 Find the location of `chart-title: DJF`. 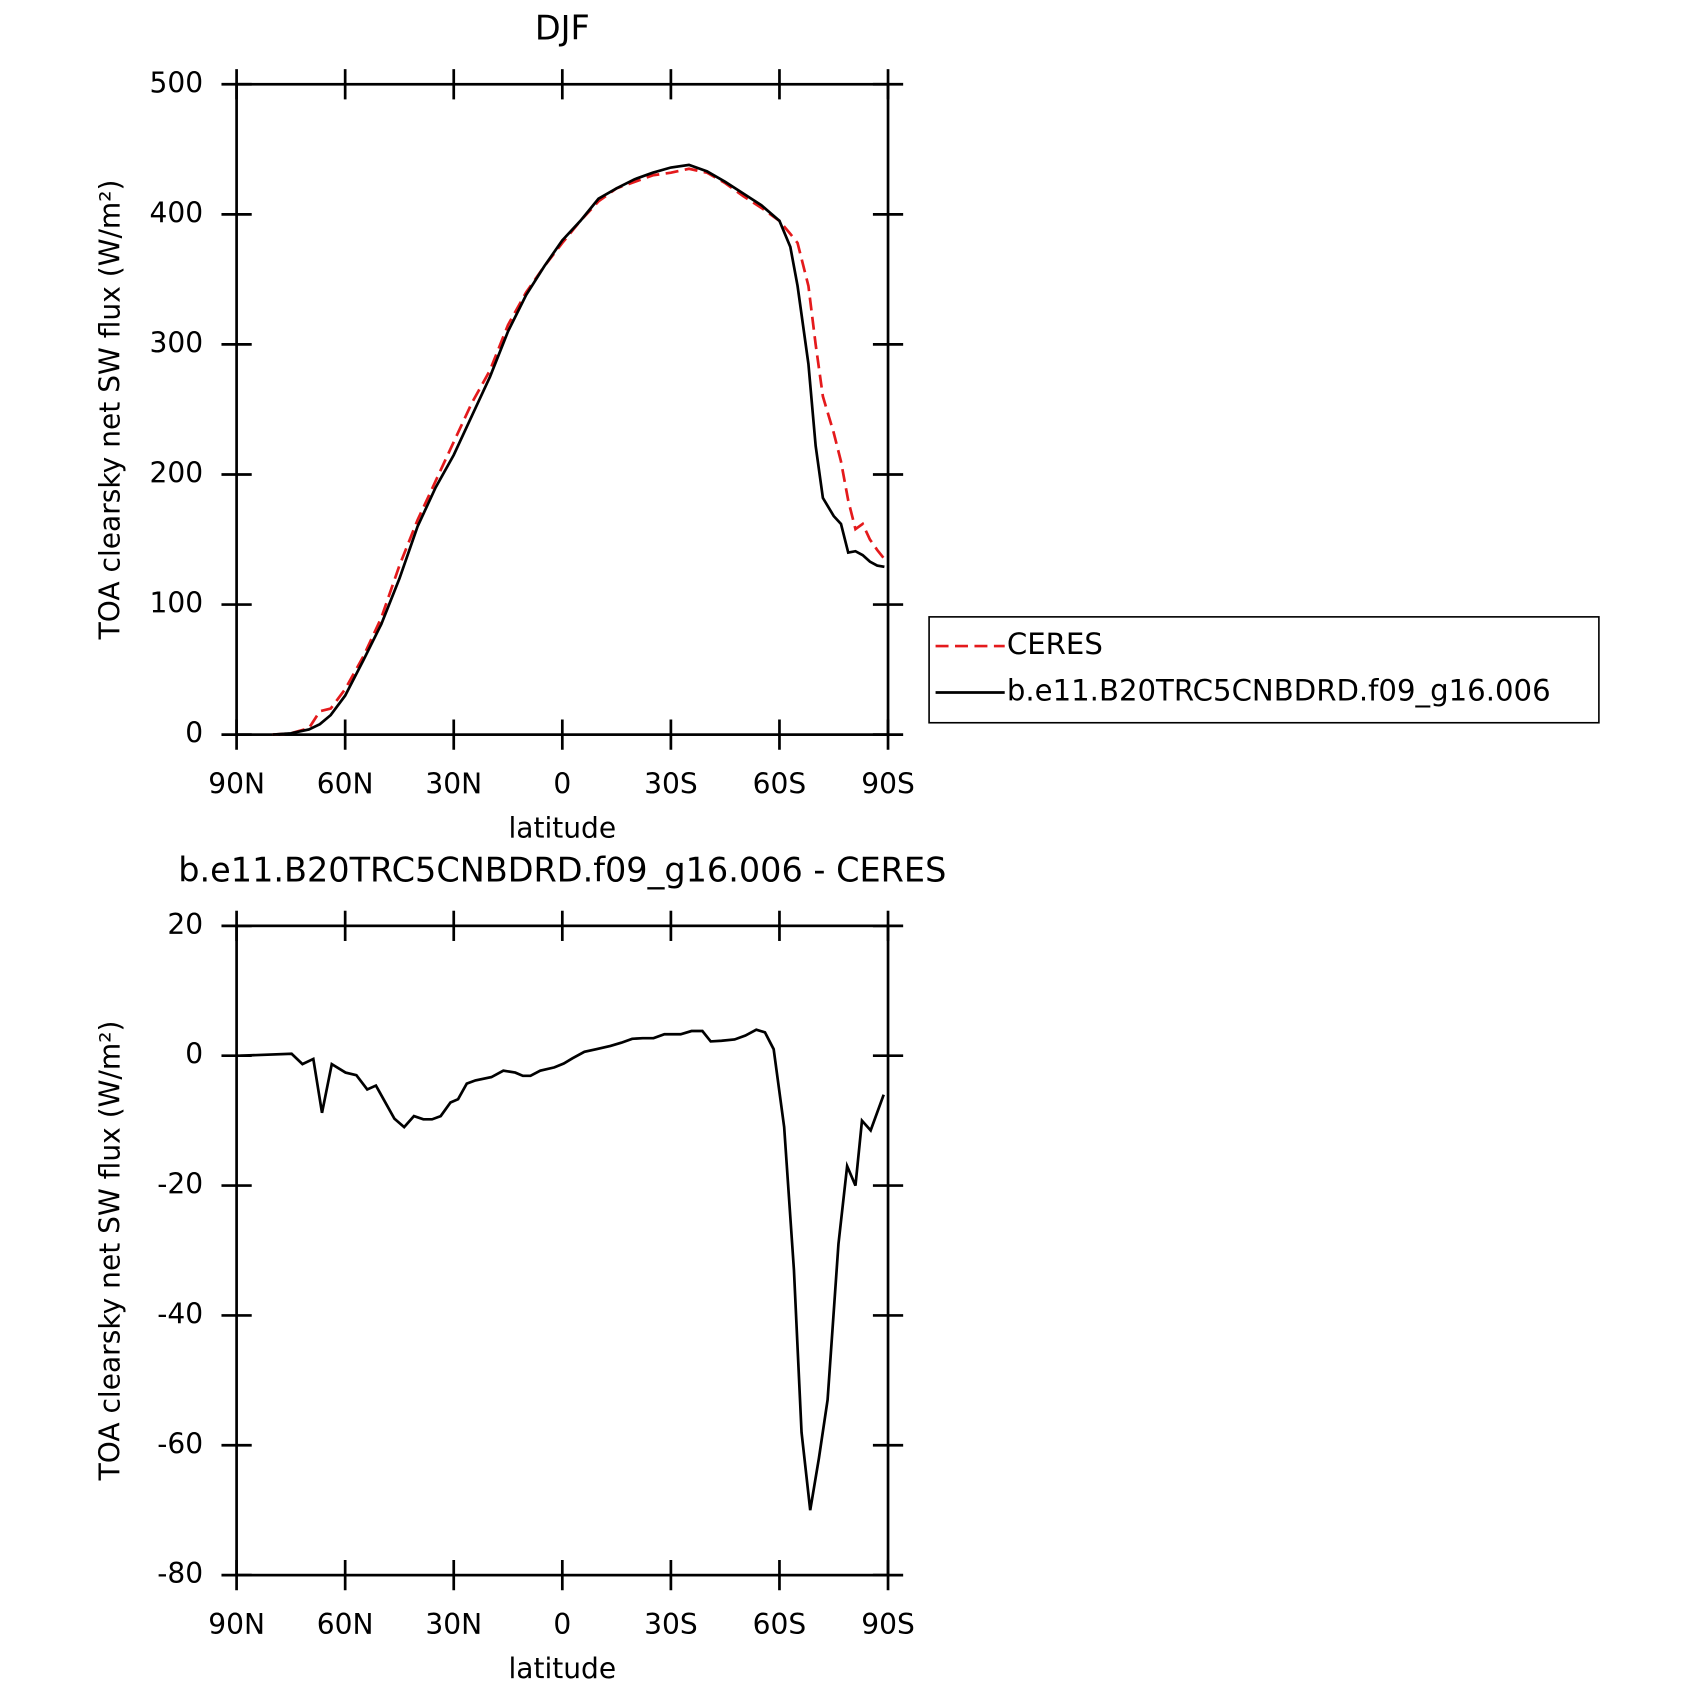

chart-title: DJF is located at coordinates (562, 28).